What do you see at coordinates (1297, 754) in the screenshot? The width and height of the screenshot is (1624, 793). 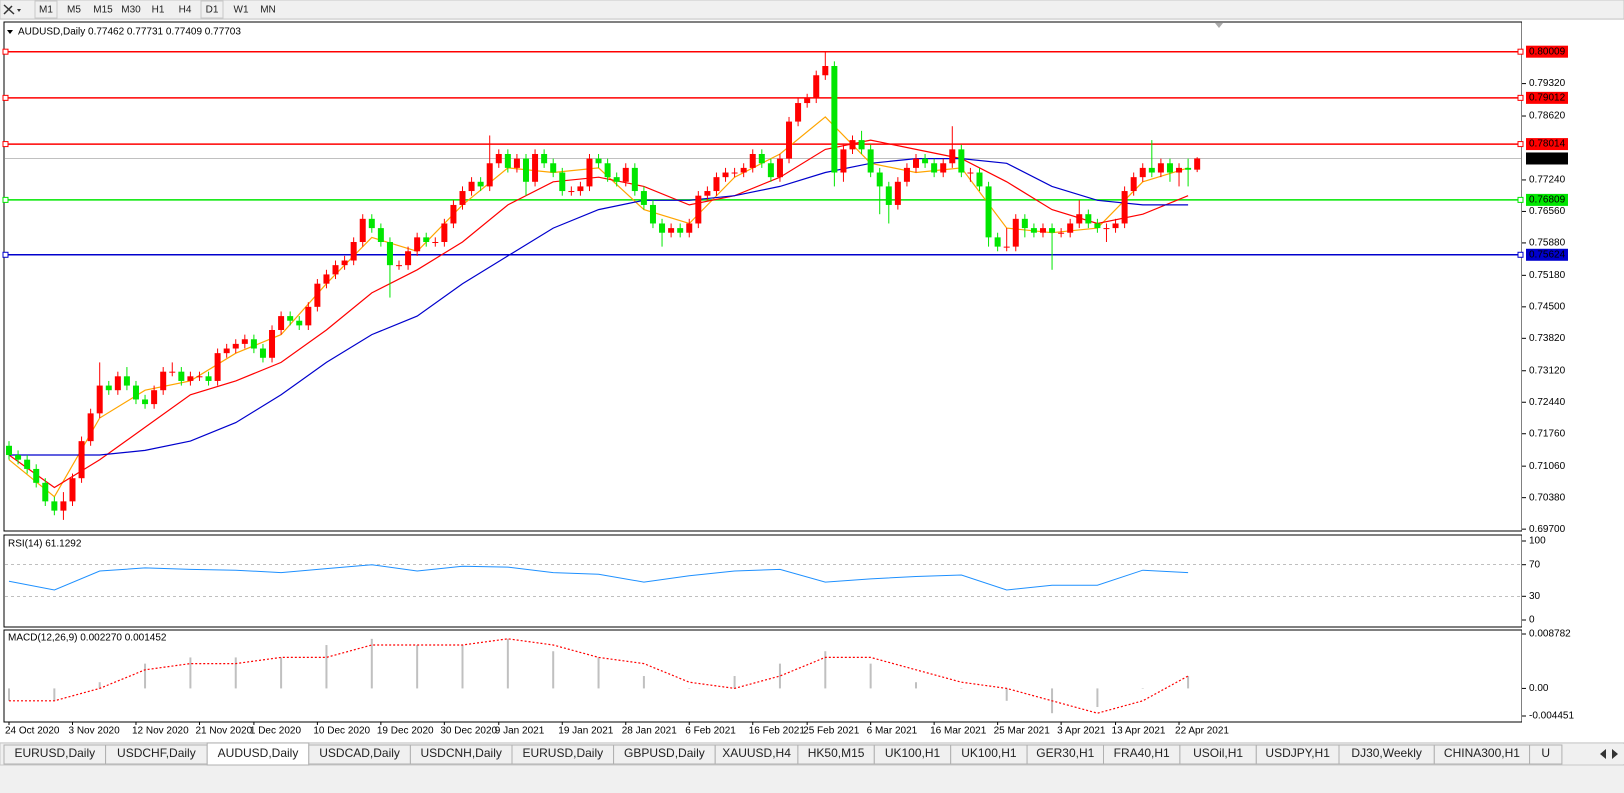 I see `chart-tab: USDJPY,H1` at bounding box center [1297, 754].